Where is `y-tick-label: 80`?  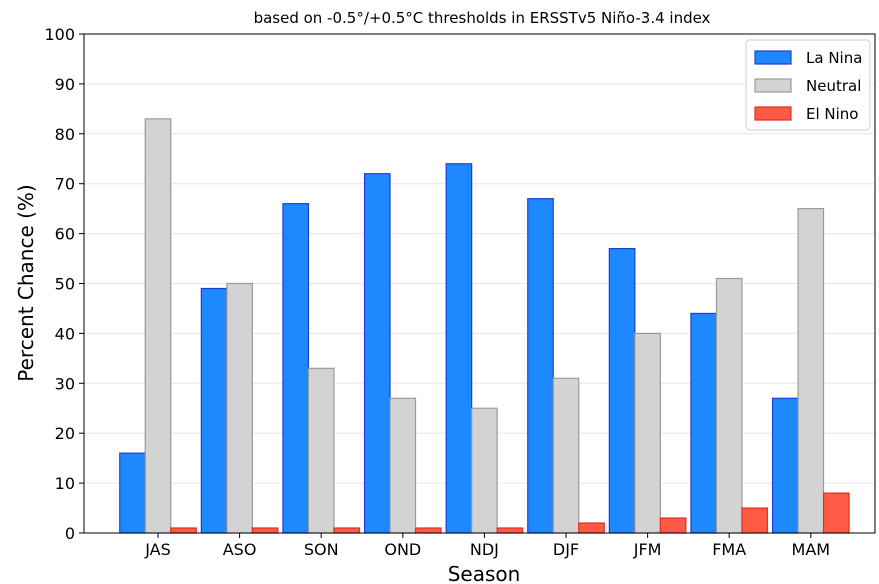 y-tick-label: 80 is located at coordinates (65, 134).